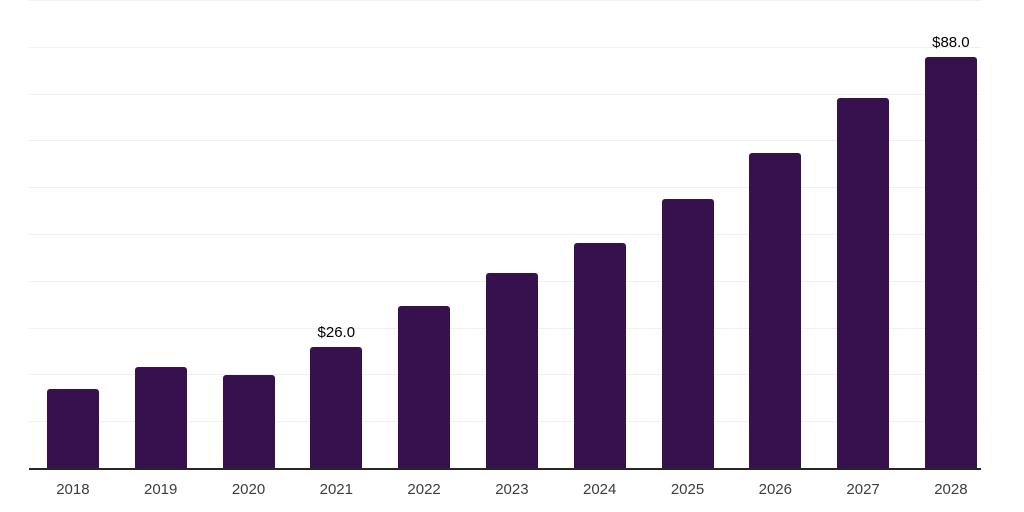  Describe the element at coordinates (950, 263) in the screenshot. I see `bar-2028` at that location.